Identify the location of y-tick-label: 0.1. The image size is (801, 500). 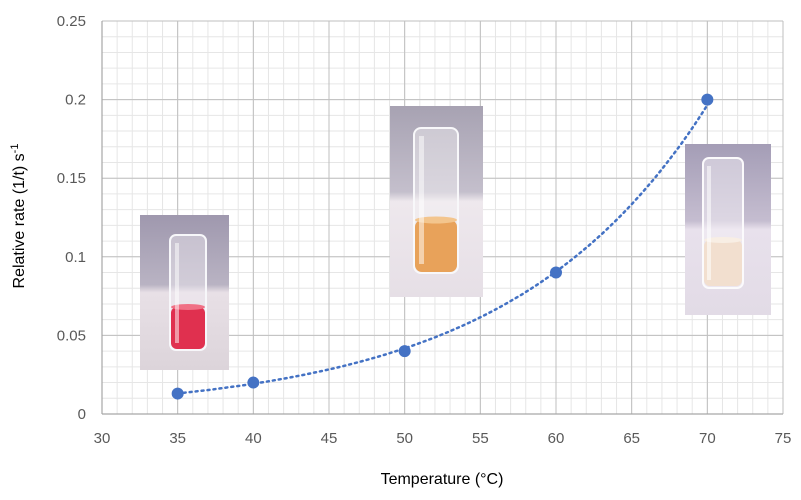
(75, 257).